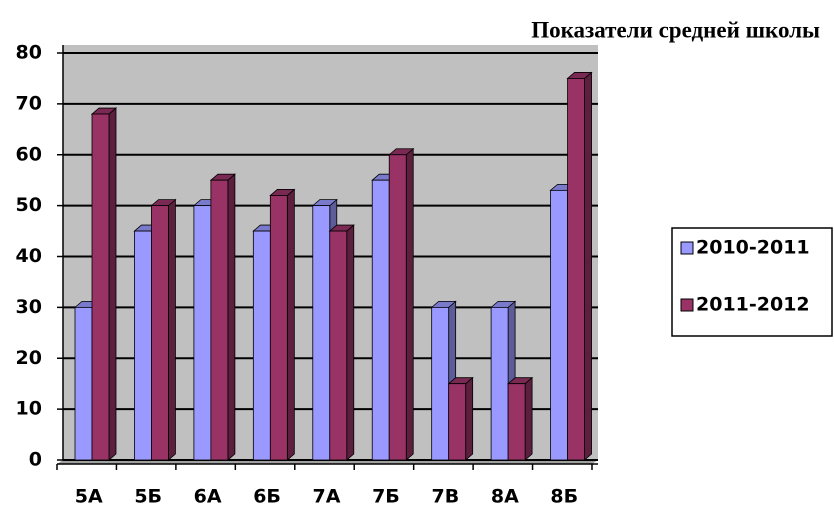 This screenshot has width=834, height=510. I want to click on y-tick-label: 10, so click(29, 409).